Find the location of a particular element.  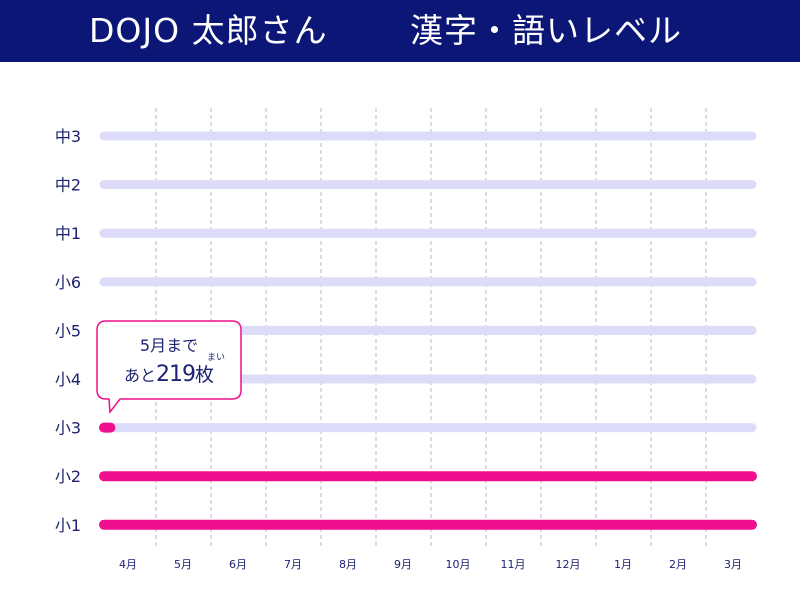

level-label: 中2 is located at coordinates (68, 185).